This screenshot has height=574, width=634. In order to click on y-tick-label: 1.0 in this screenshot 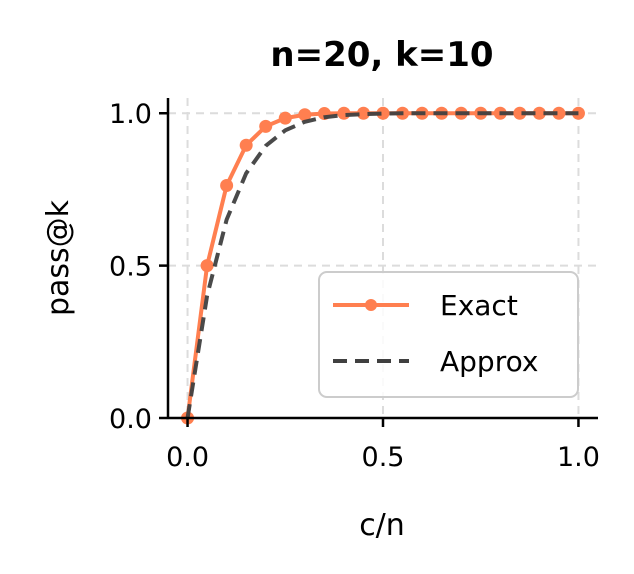, I will do `click(130, 114)`.